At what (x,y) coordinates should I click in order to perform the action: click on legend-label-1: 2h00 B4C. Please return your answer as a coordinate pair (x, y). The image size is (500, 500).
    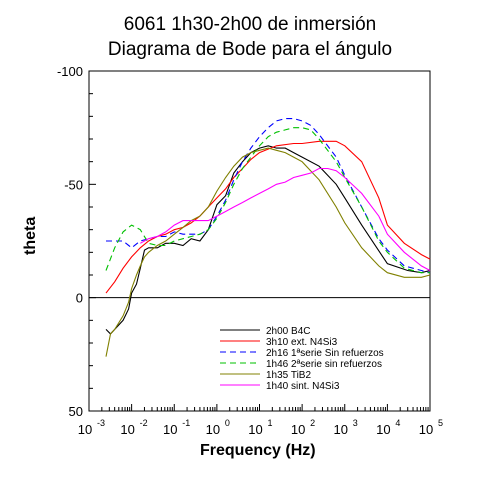
    Looking at the image, I should click on (288, 331).